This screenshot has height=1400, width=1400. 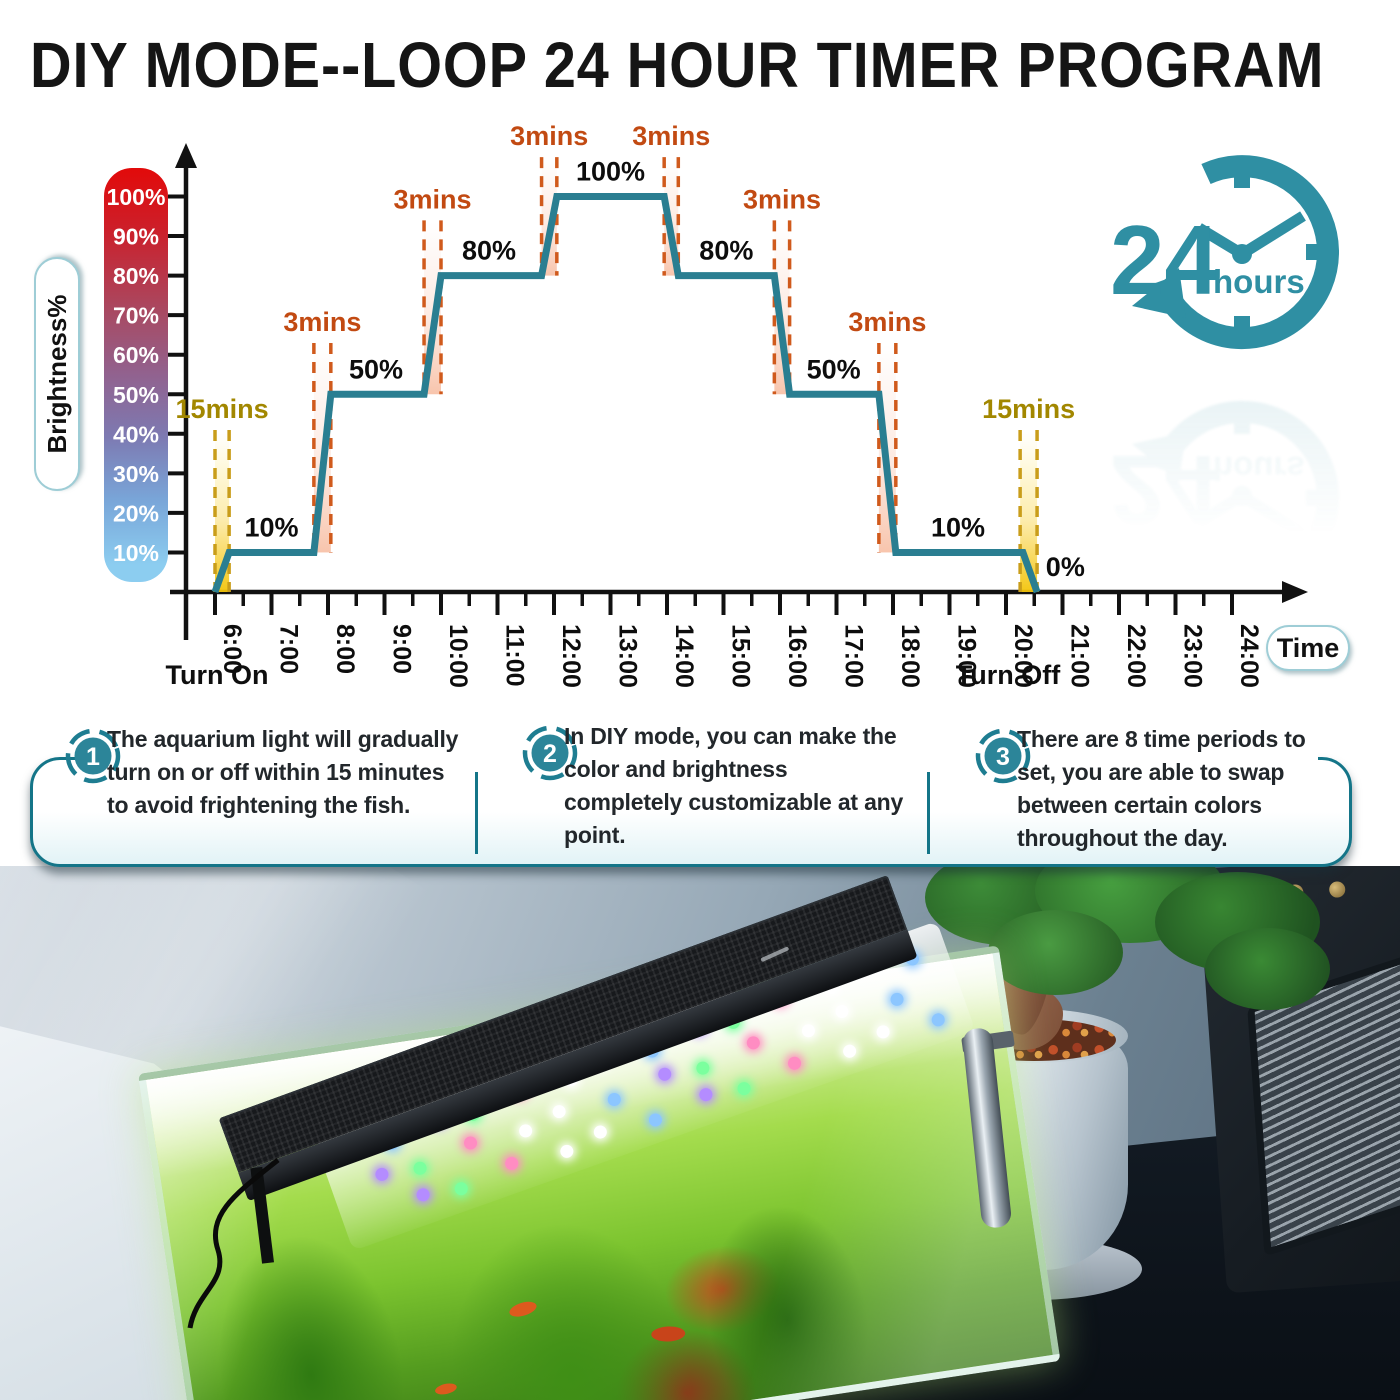 What do you see at coordinates (1224, 497) in the screenshot?
I see `clock-loop-icon-reflection: 24 hours` at bounding box center [1224, 497].